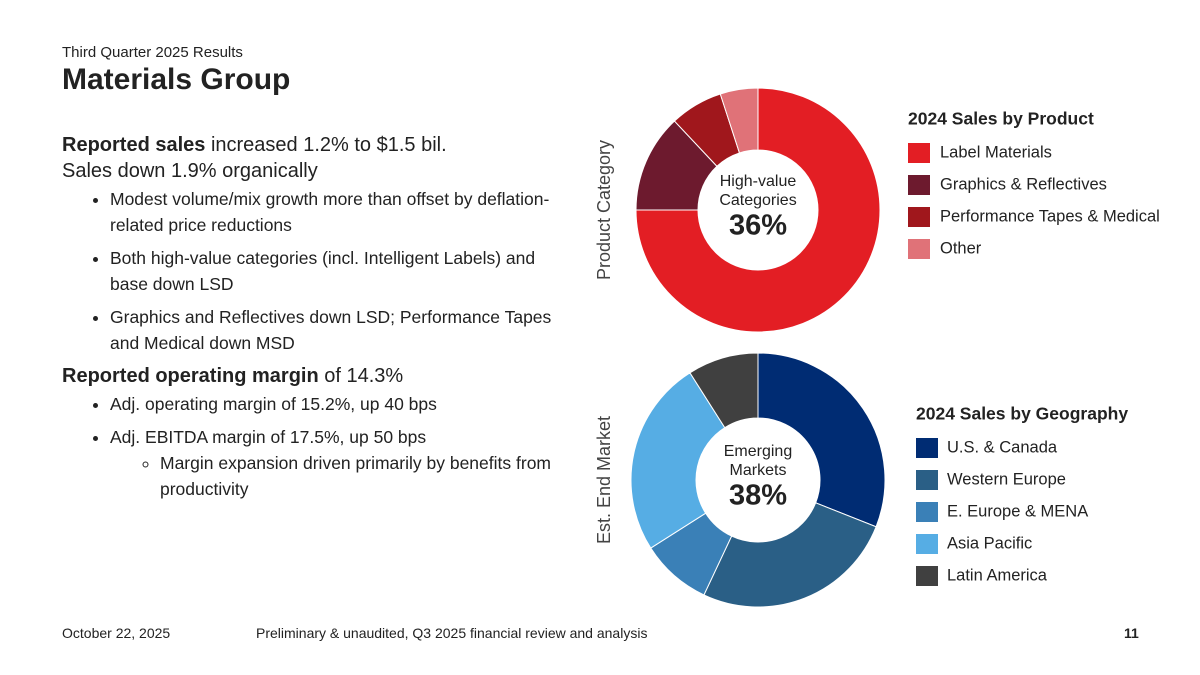 This screenshot has width=1200, height=675. Describe the element at coordinates (190, 376) in the screenshot. I see `lead-bold: Reported operating margin` at that location.